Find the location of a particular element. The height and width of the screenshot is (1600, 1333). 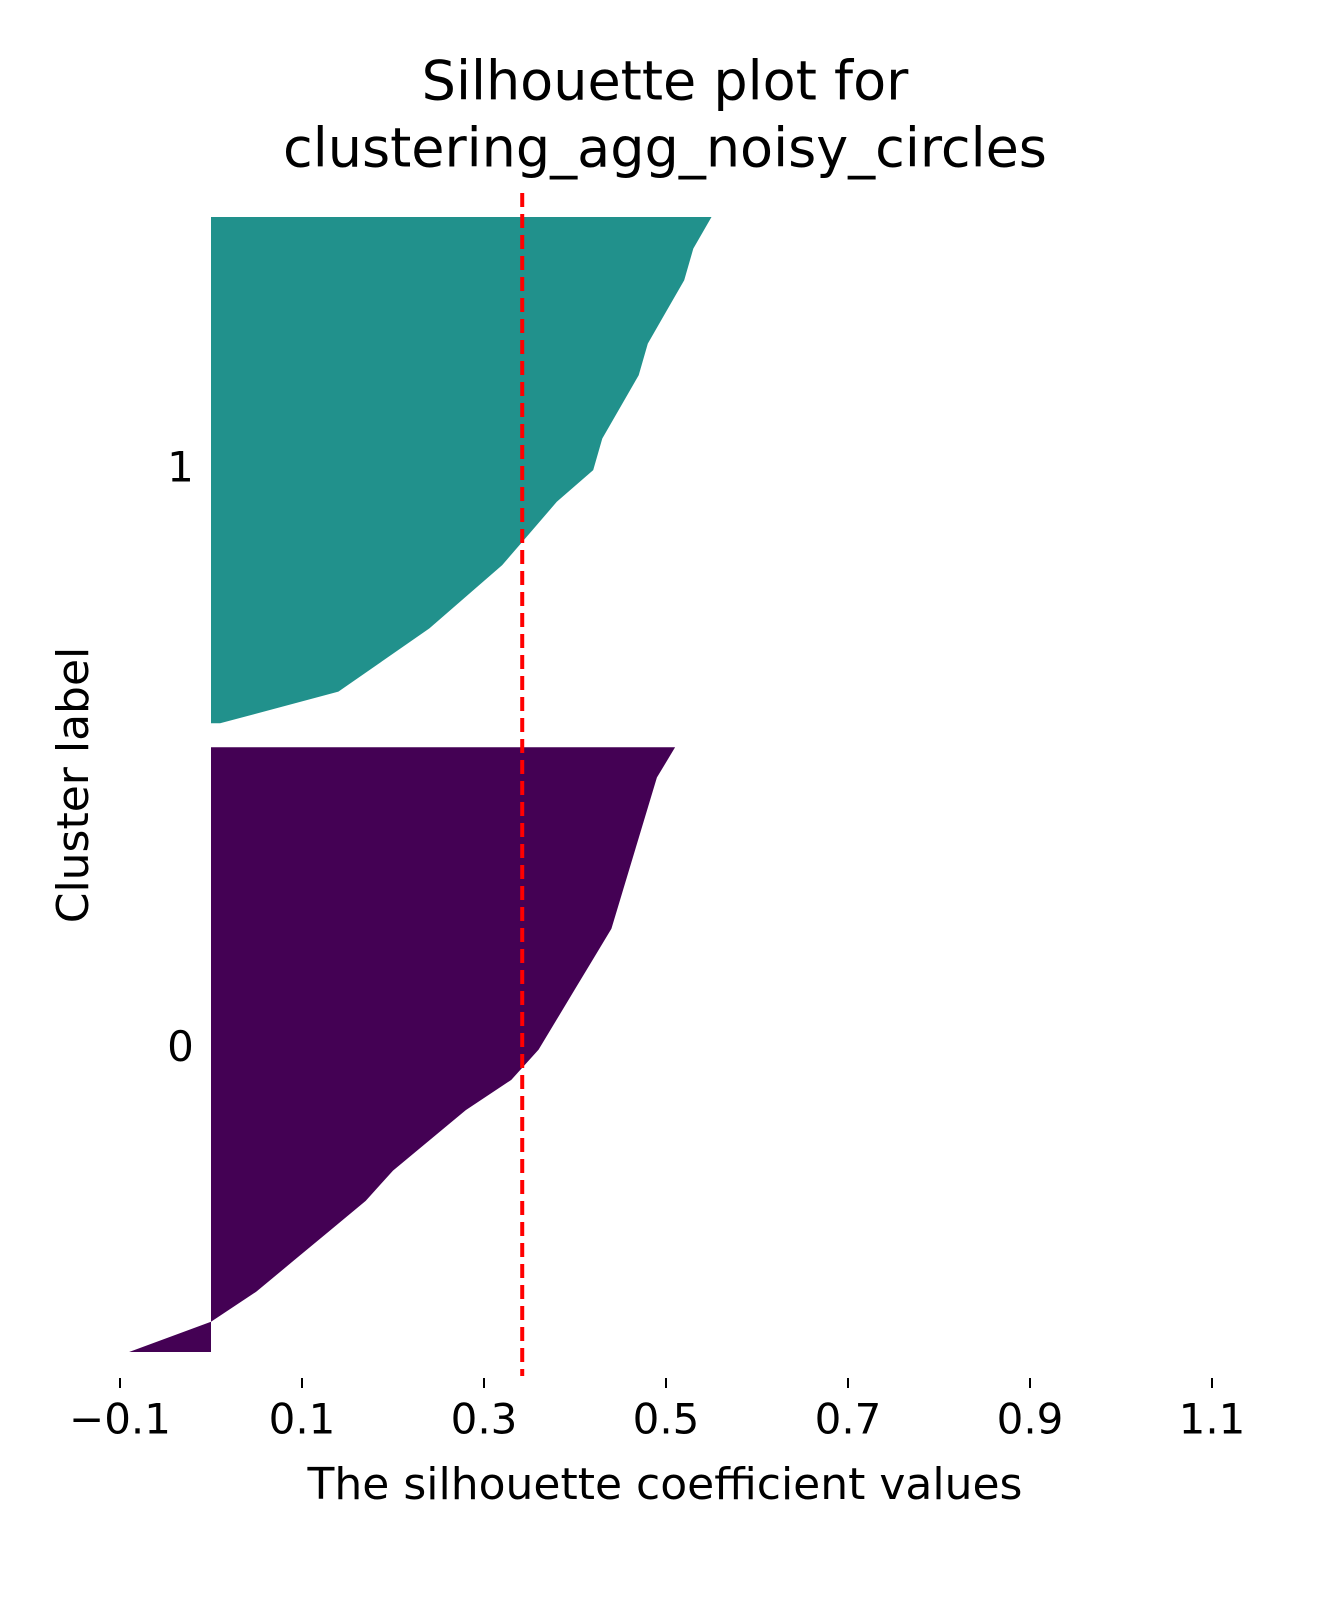

cluster-silhouette is located at coordinates (461, 470).